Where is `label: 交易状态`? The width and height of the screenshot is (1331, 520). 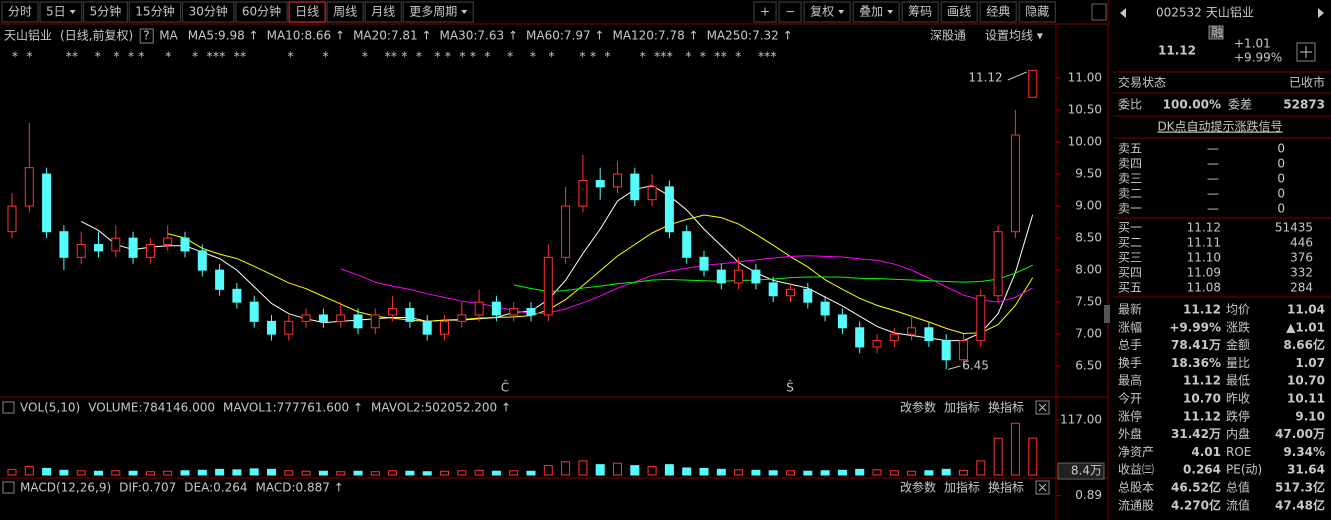
label: 交易状态 is located at coordinates (1142, 82).